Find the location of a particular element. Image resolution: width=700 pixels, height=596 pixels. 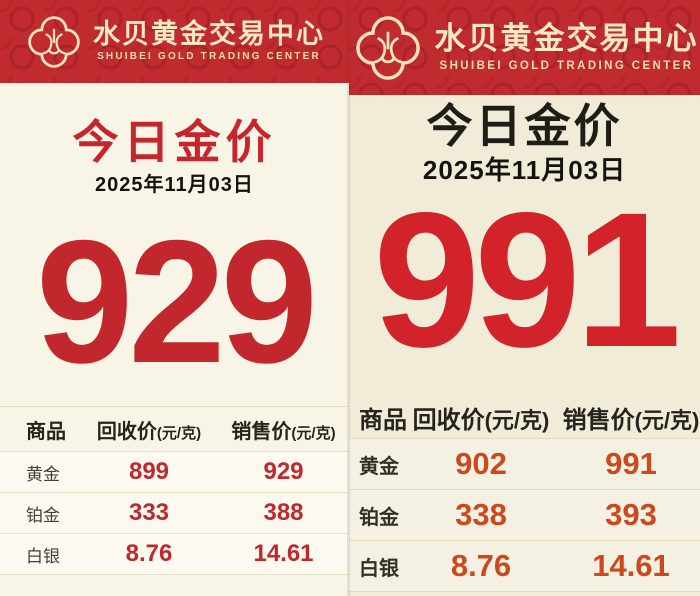

sale-price: 929 is located at coordinates (283, 471).